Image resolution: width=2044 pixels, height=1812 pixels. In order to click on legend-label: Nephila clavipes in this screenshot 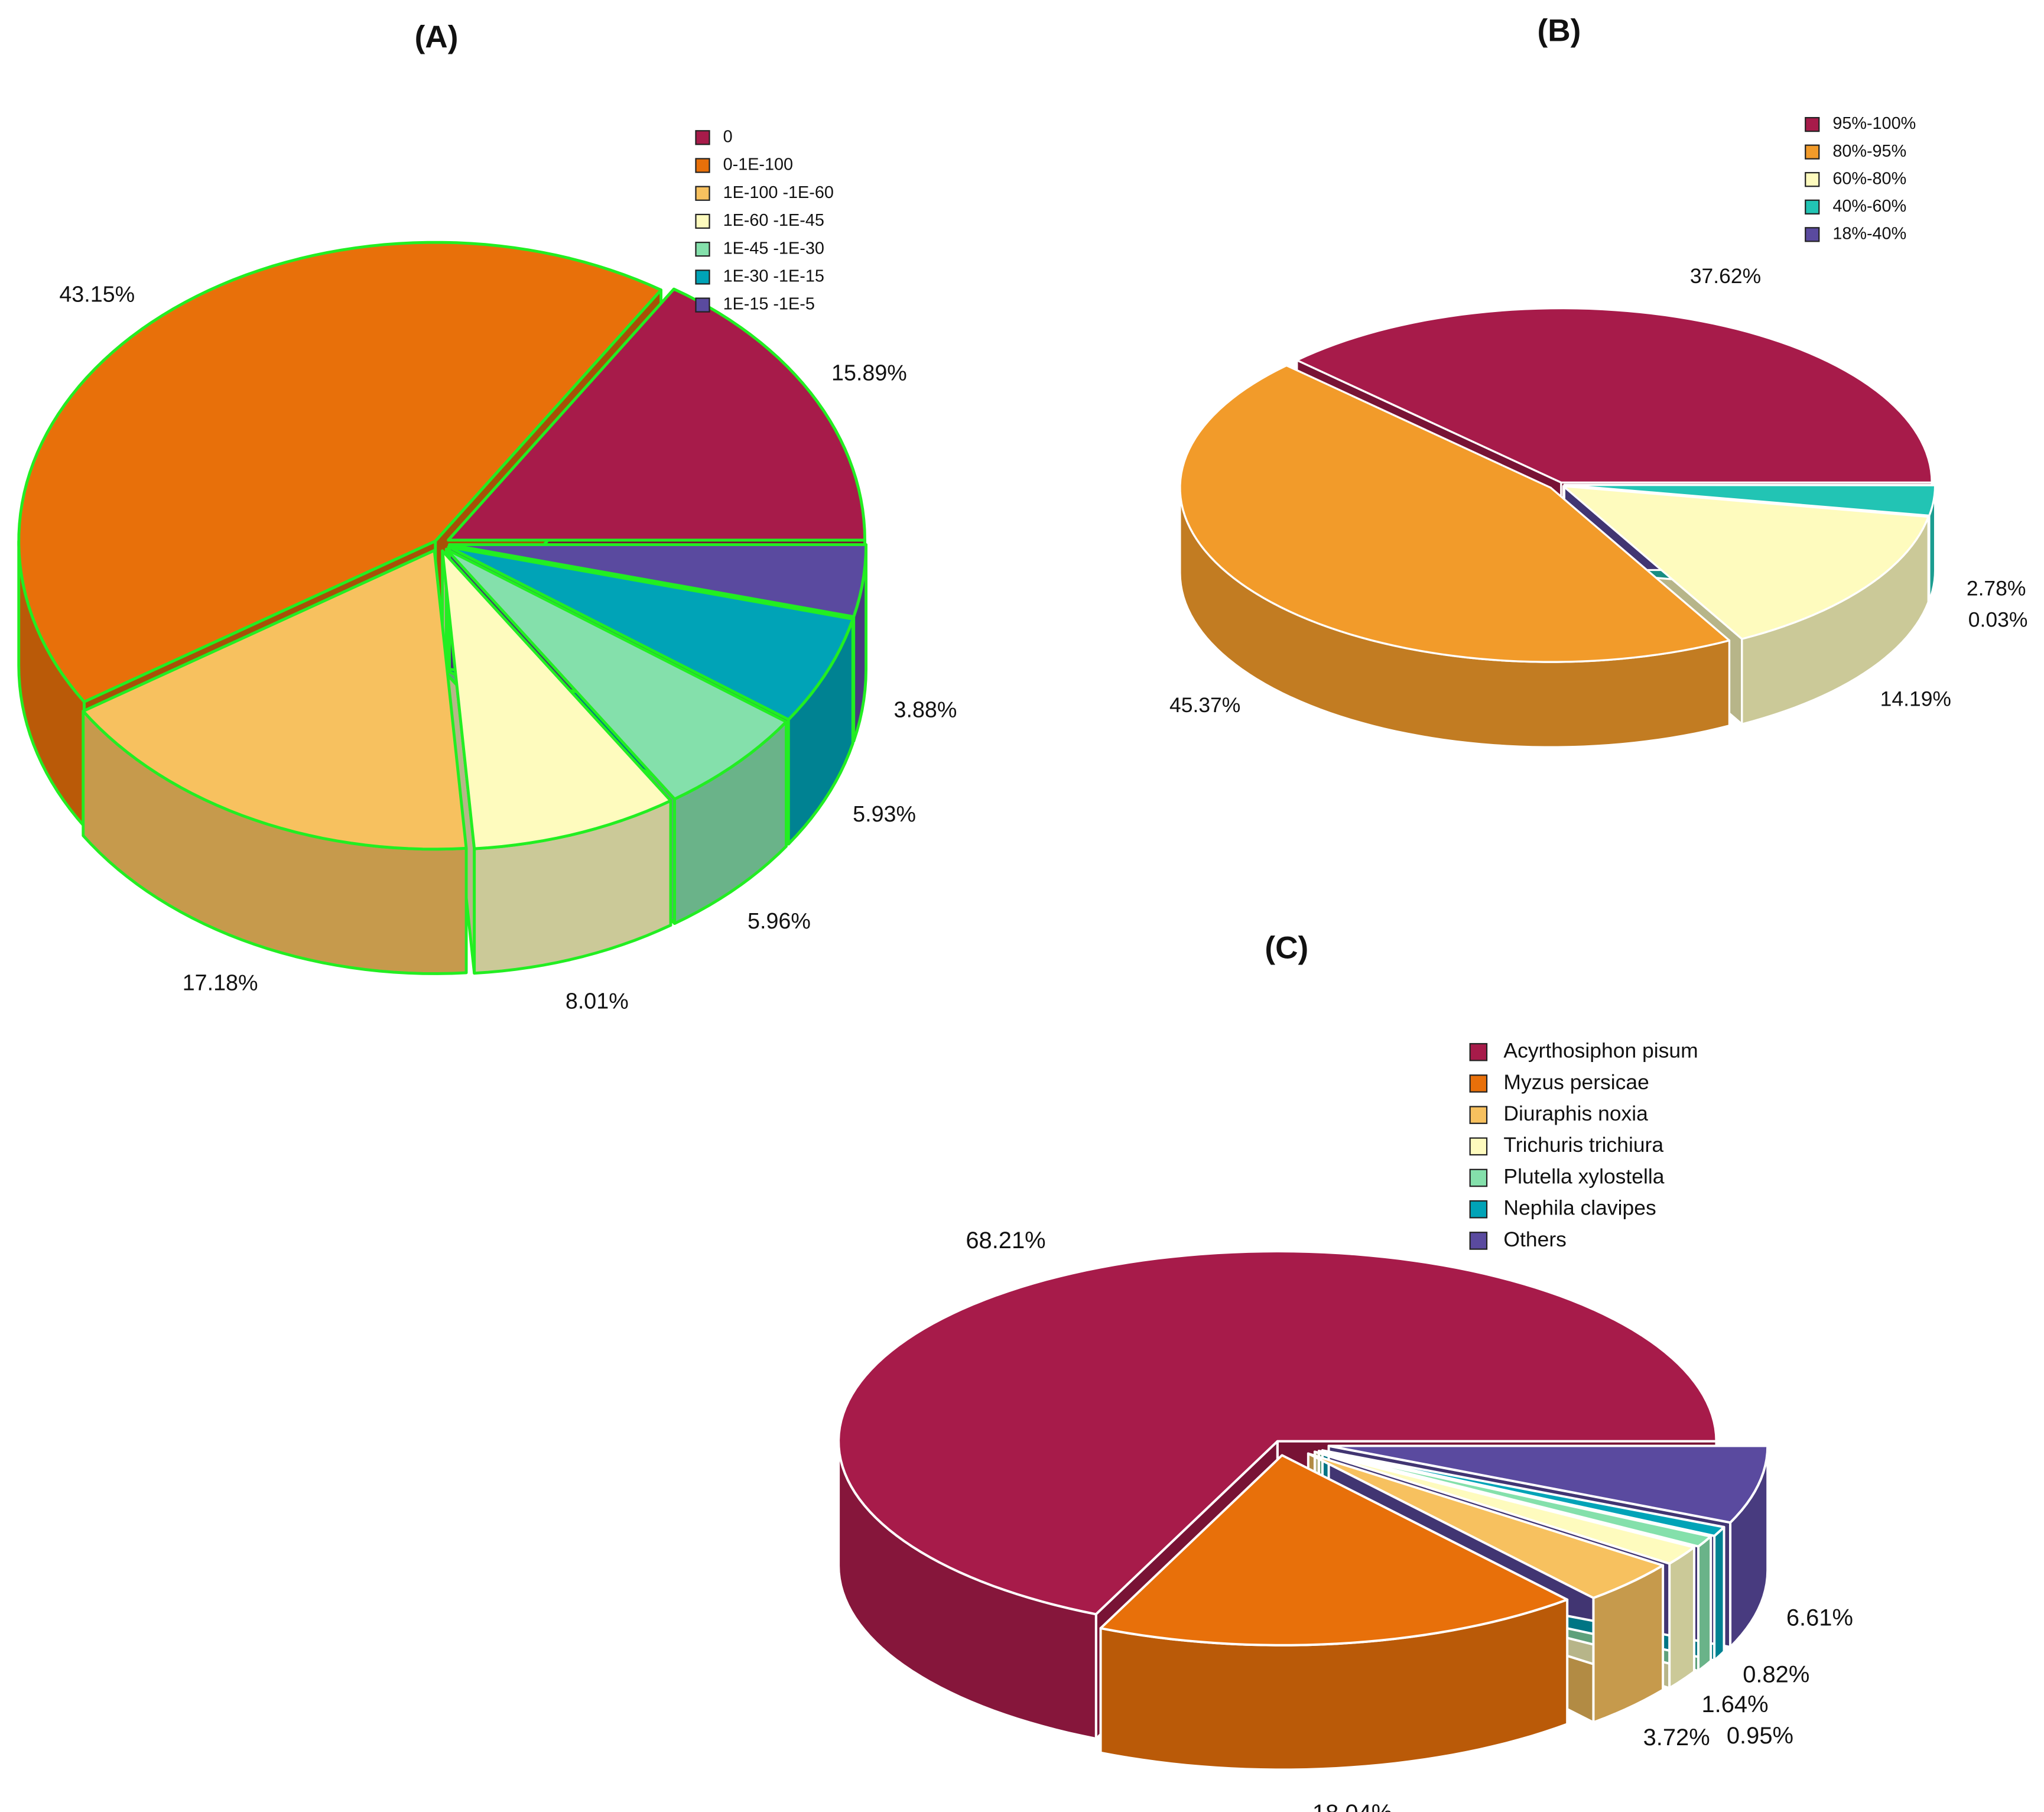, I will do `click(1579, 1208)`.